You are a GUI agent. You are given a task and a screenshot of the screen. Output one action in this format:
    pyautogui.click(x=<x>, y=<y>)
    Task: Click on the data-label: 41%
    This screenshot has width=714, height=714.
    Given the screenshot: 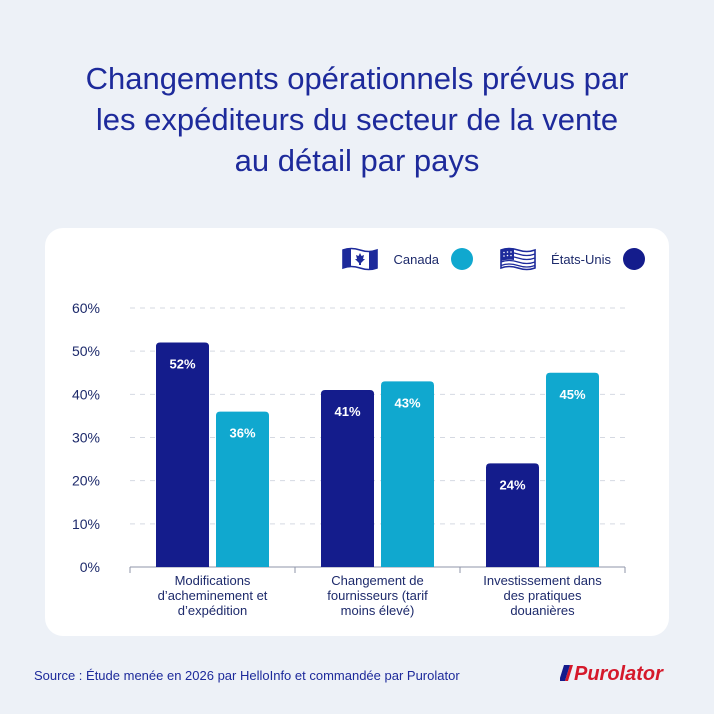 What is the action you would take?
    pyautogui.click(x=347, y=411)
    